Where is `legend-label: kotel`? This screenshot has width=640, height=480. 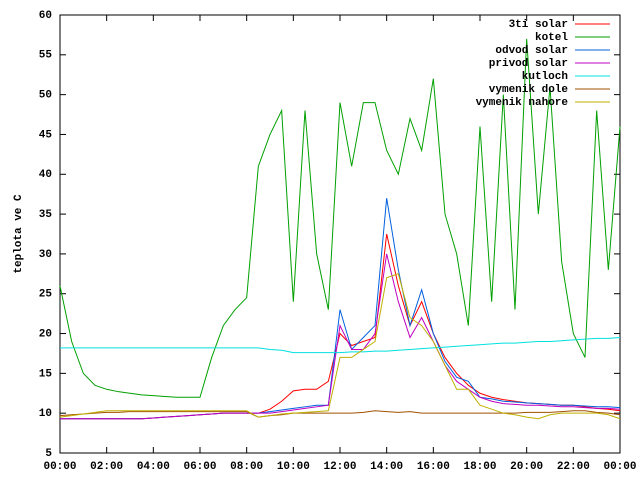
legend-label: kotel is located at coordinates (551, 38).